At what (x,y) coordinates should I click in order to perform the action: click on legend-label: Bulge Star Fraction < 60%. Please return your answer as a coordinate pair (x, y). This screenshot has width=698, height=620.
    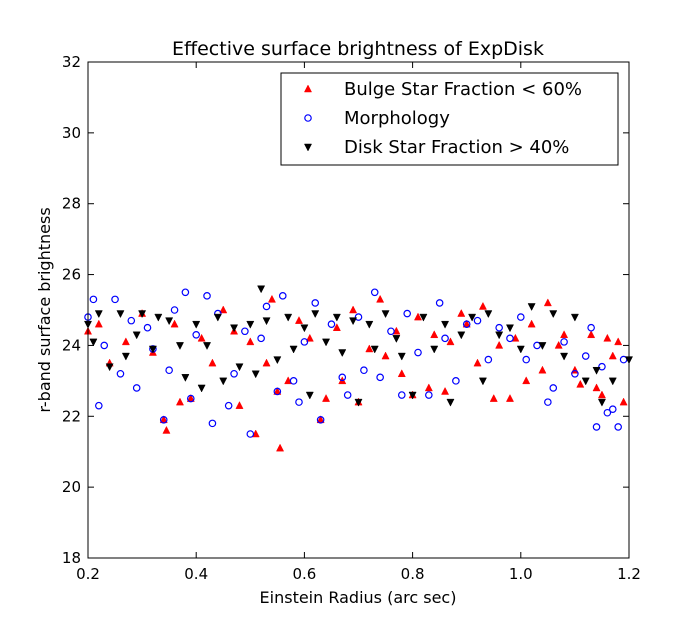
    Looking at the image, I should click on (463, 89).